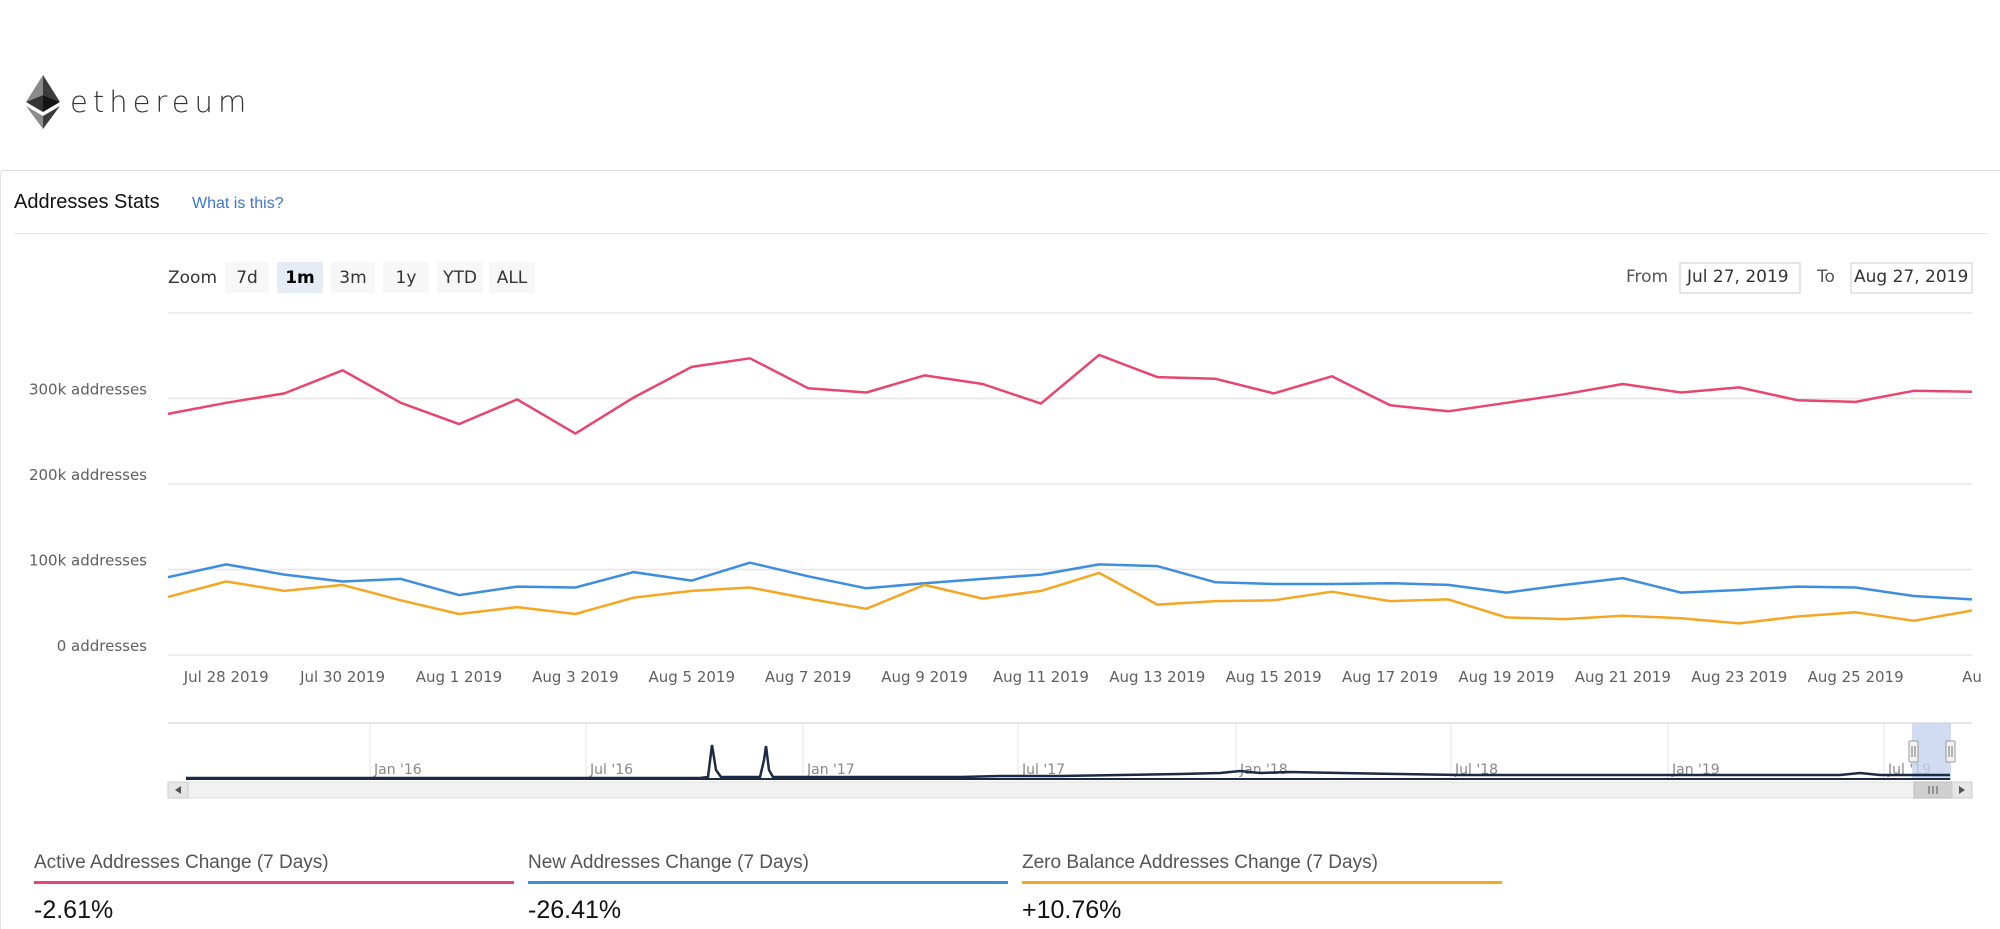  What do you see at coordinates (181, 862) in the screenshot?
I see `stat-label: Active Addresses Change (7 Days)` at bounding box center [181, 862].